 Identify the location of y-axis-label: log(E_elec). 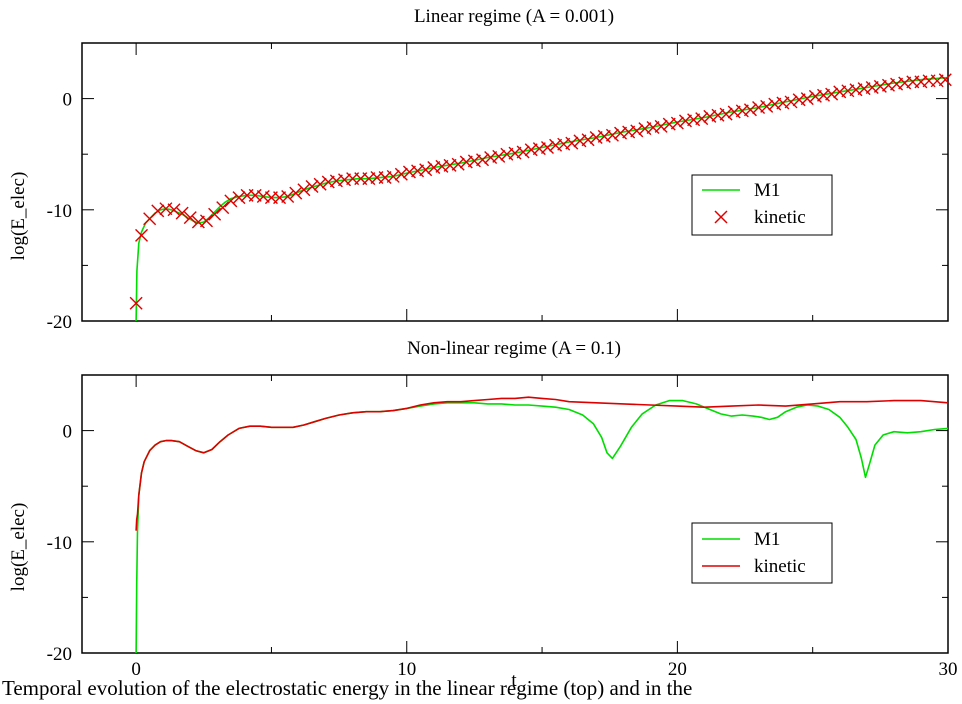
(18, 216).